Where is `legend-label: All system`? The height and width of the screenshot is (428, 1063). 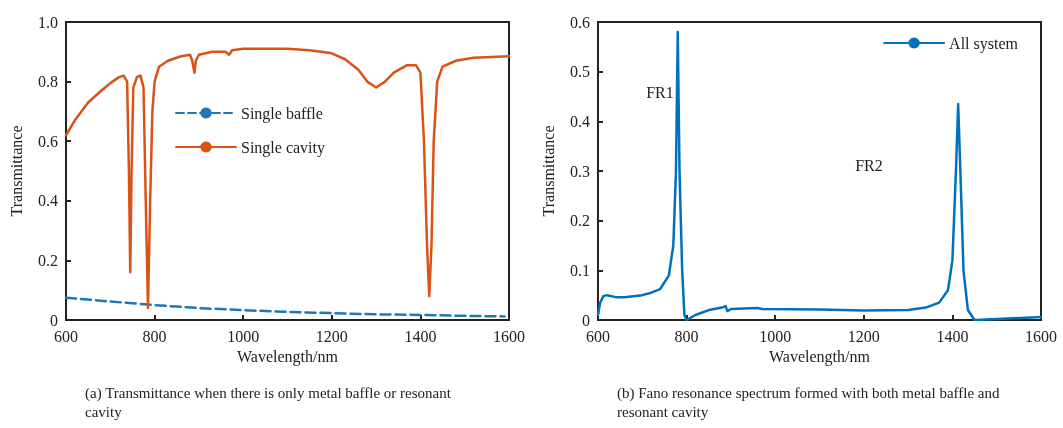 legend-label: All system is located at coordinates (984, 43).